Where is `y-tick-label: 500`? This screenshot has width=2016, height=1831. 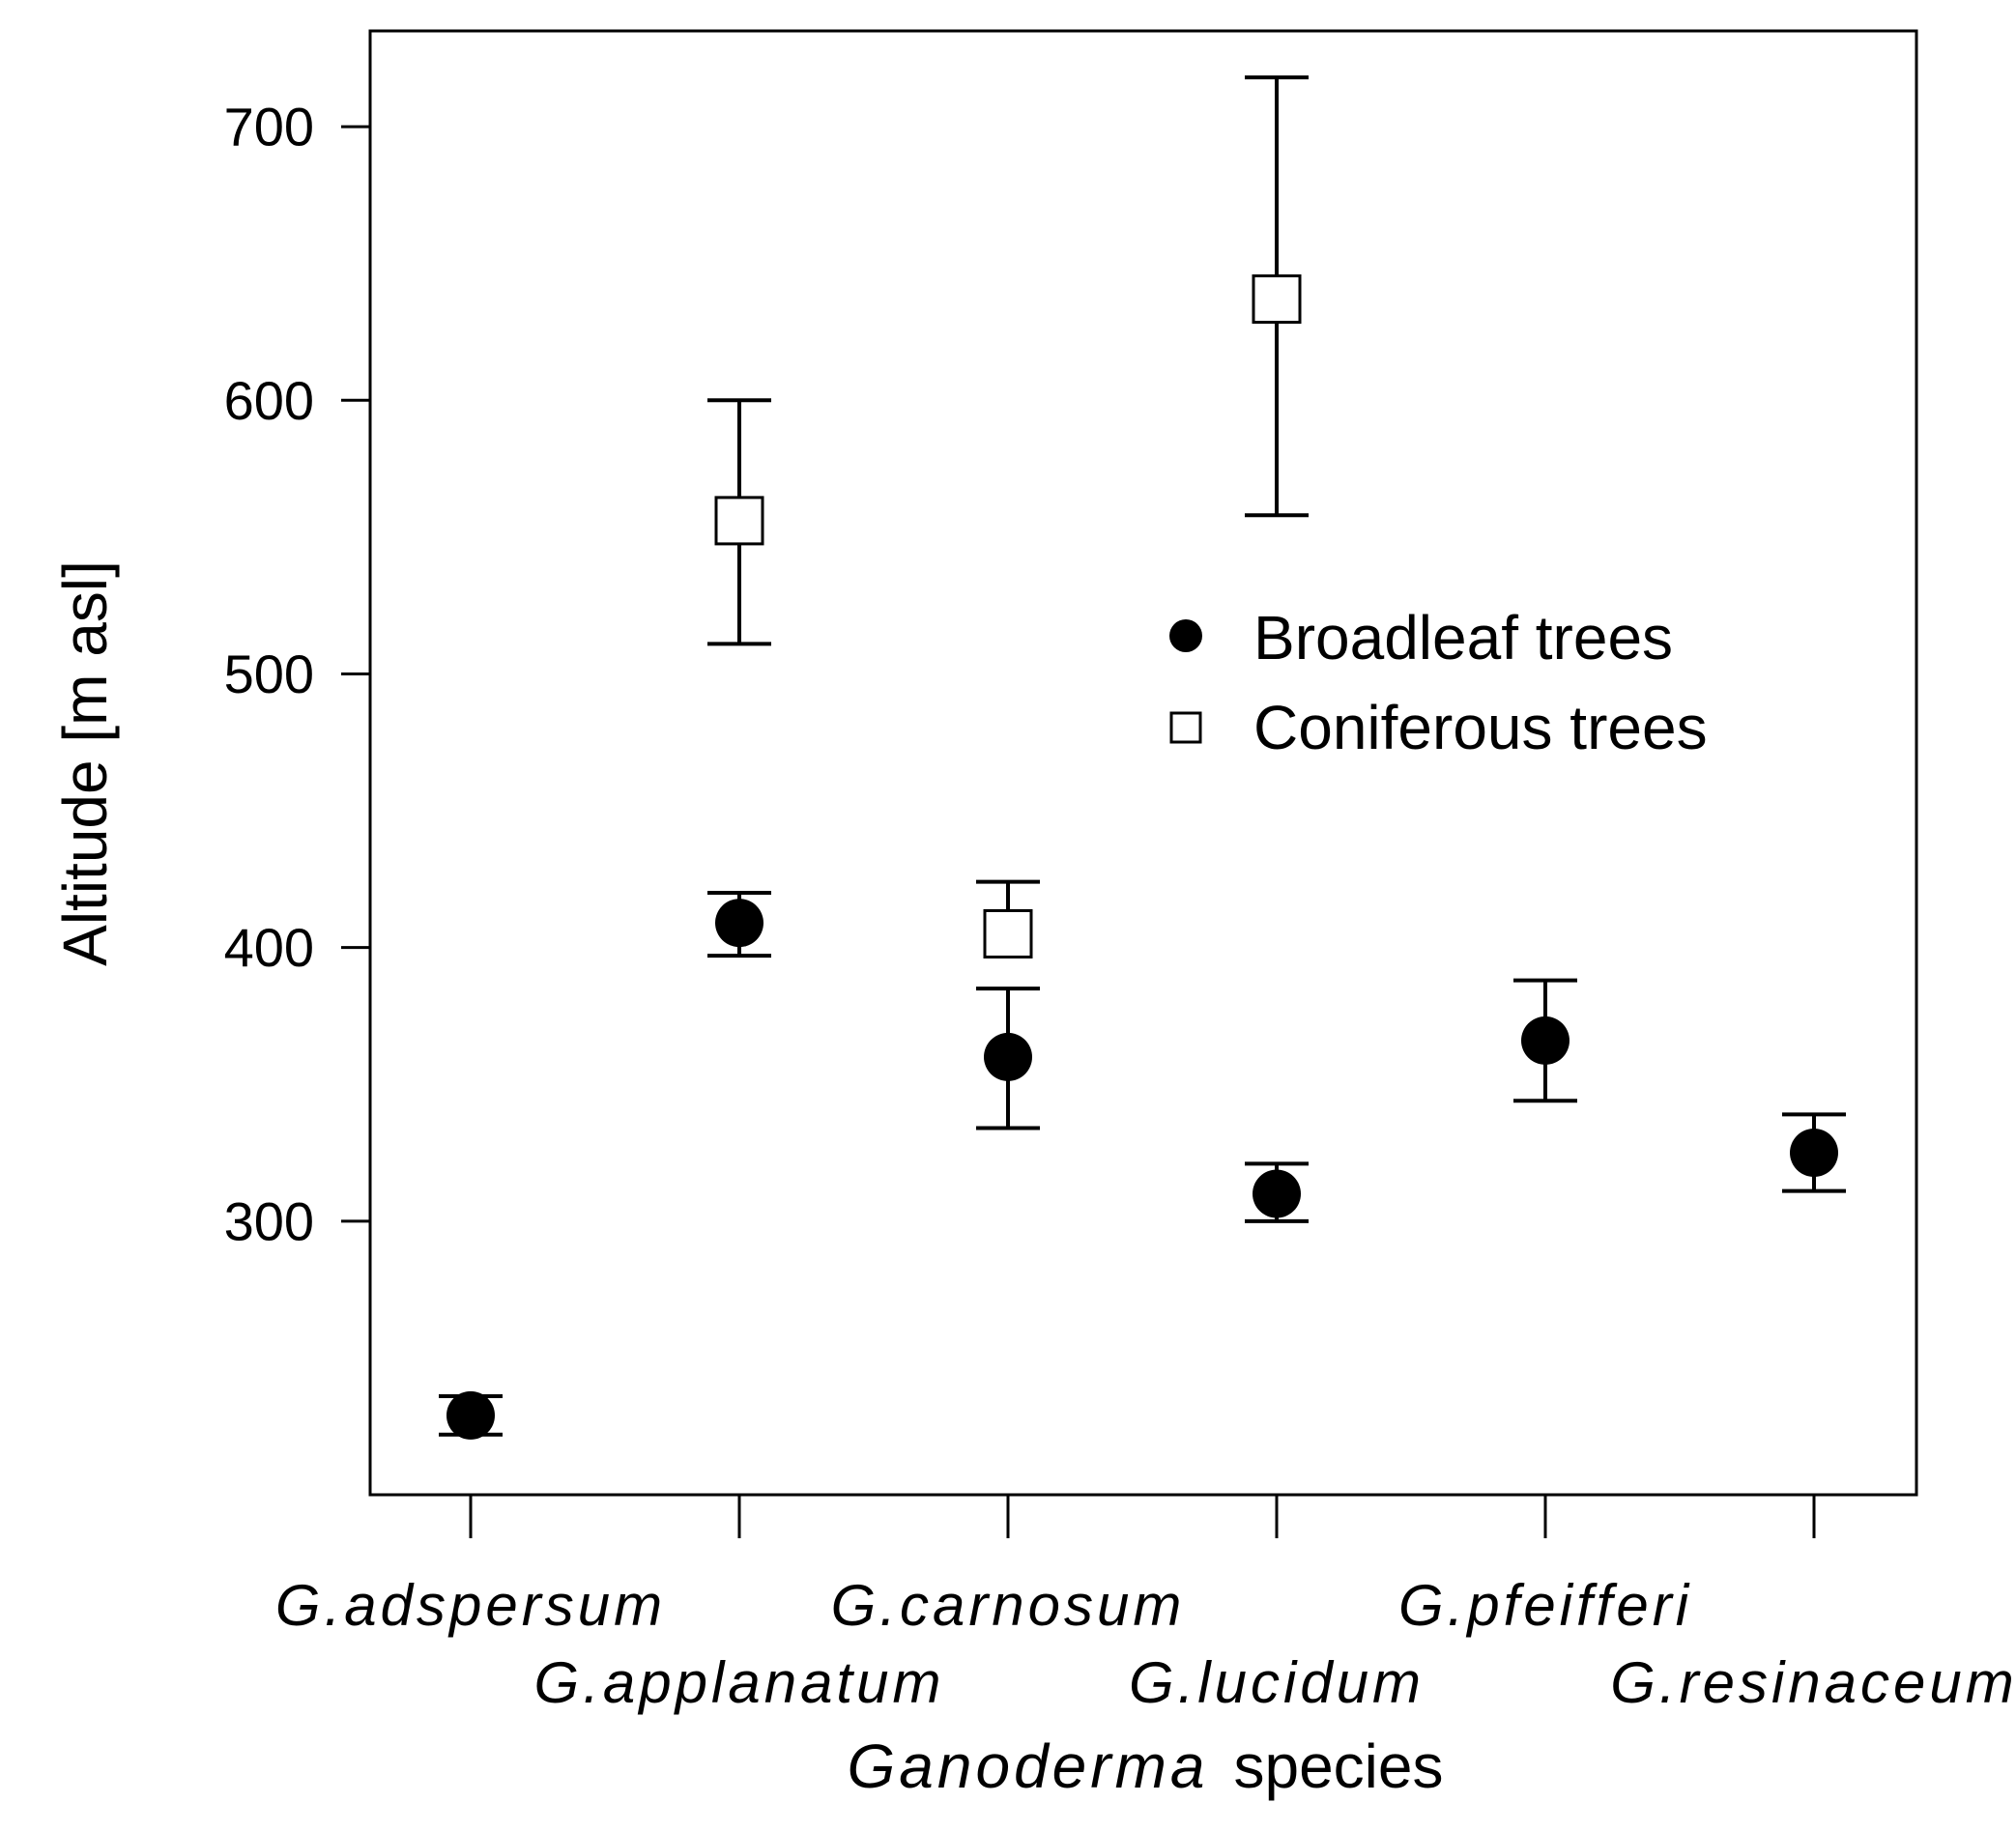 y-tick-label: 500 is located at coordinates (269, 674).